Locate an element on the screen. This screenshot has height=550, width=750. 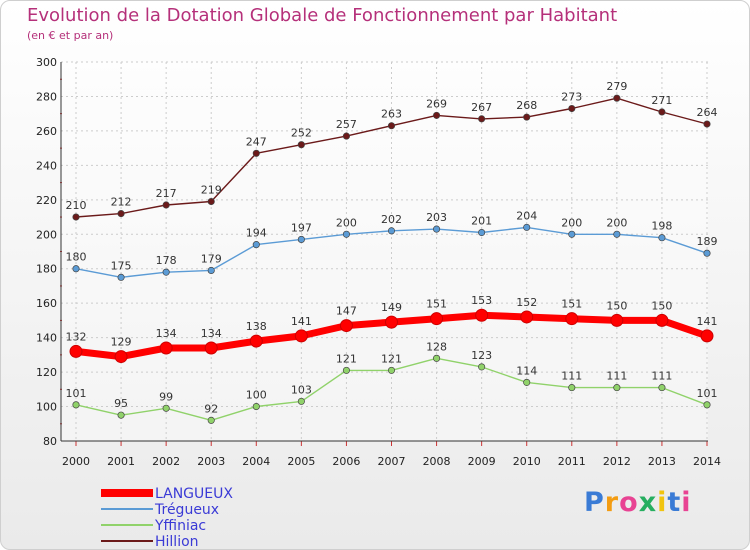
y-tick-label: 300 is located at coordinates (46, 62).